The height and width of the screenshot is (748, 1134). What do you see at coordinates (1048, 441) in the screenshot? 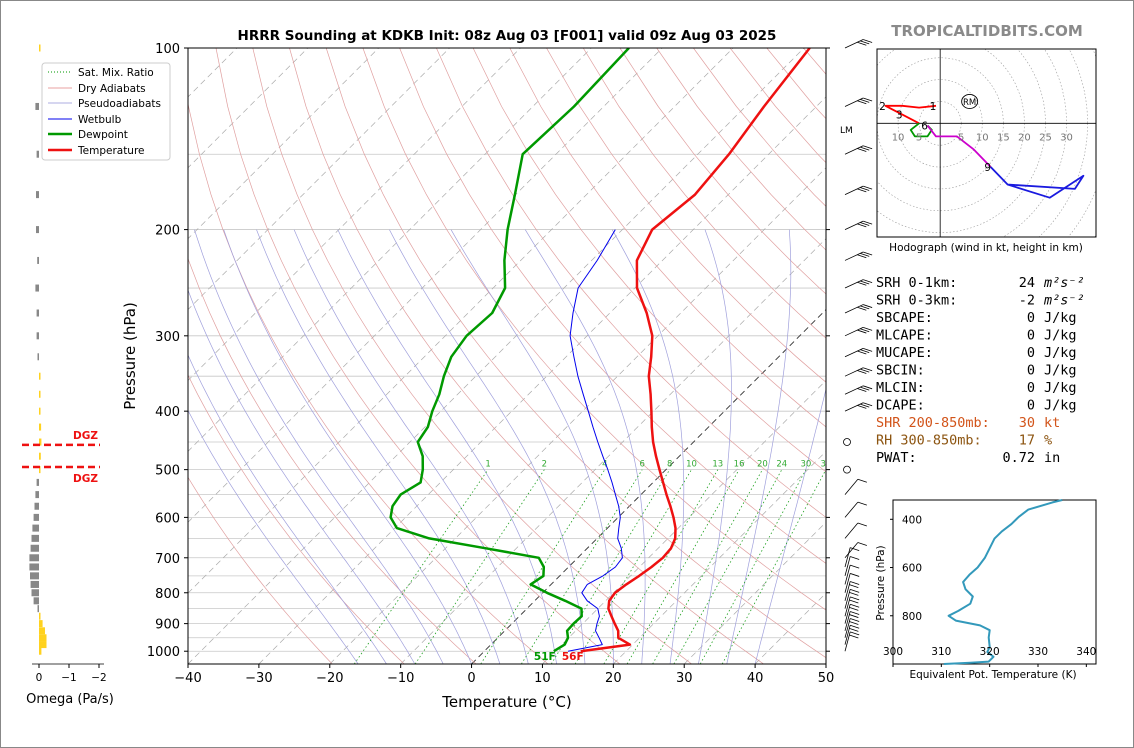
I see `parameter-unit: %` at bounding box center [1048, 441].